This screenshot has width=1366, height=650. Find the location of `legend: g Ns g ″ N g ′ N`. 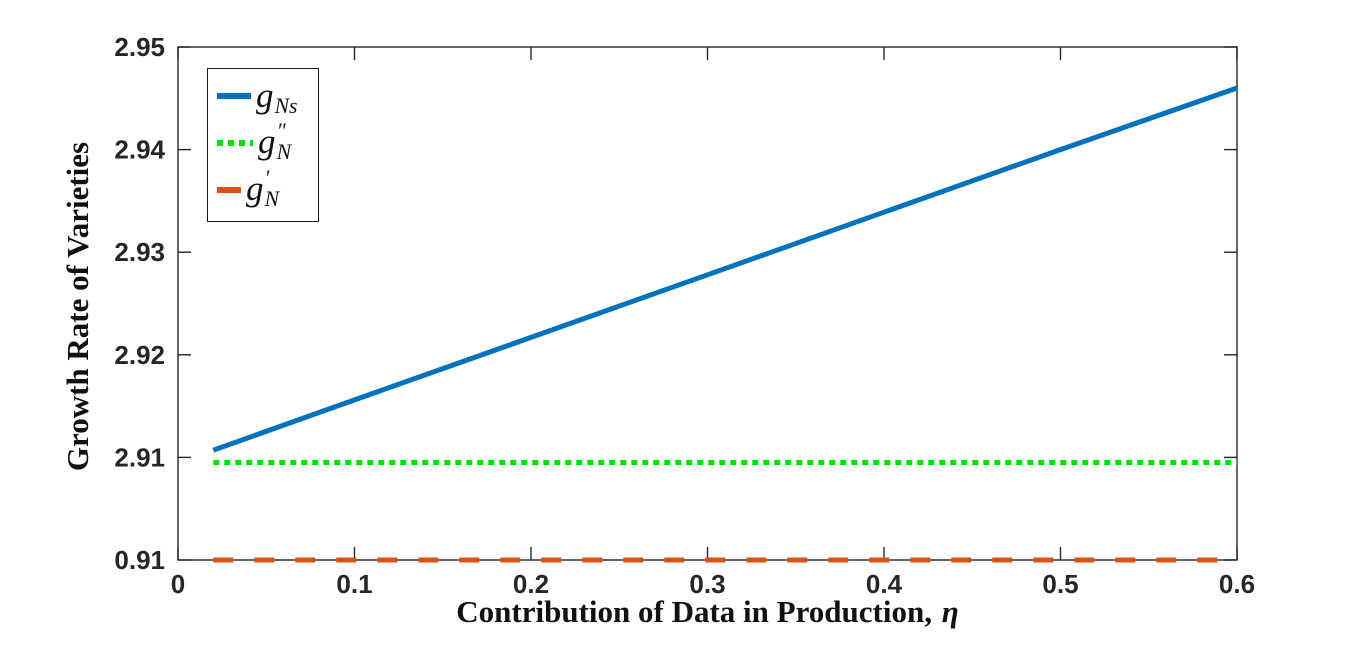

legend: g Ns g ″ N g ′ N is located at coordinates (263, 145).